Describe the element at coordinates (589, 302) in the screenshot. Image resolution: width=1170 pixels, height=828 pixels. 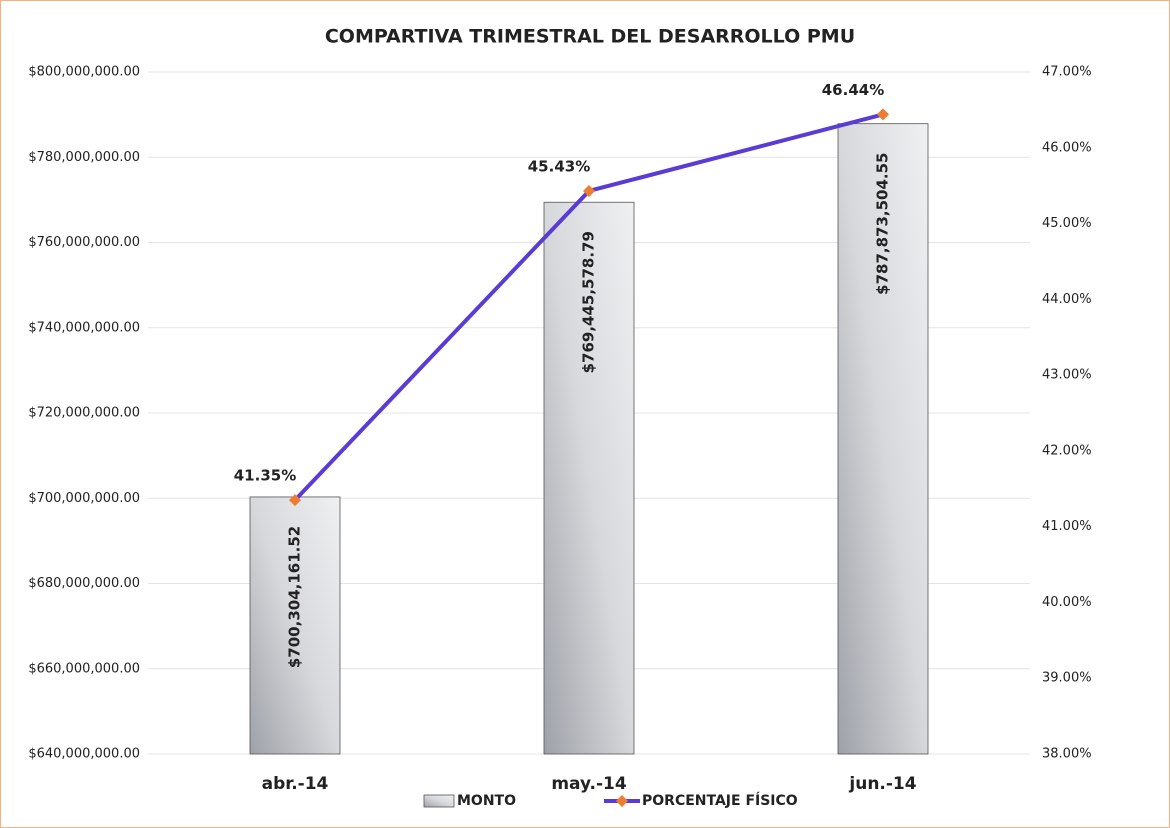
I see `bar-value-label: $769,445,578.79` at that location.